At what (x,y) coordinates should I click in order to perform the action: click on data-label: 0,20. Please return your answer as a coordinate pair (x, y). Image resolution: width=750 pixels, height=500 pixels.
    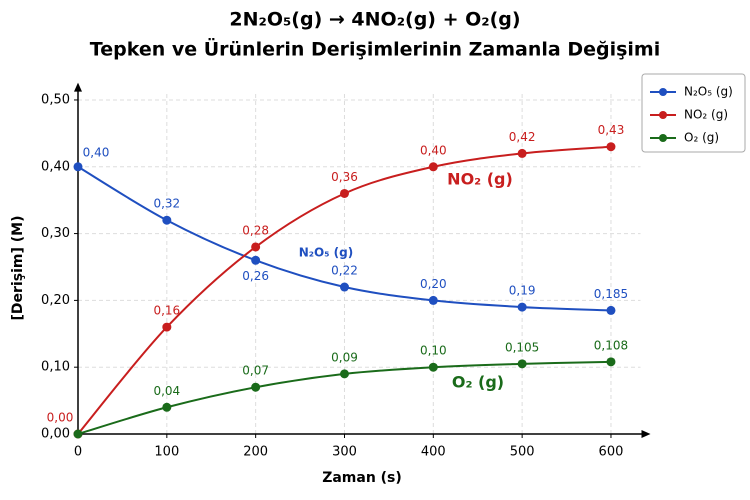
    Looking at the image, I should click on (433, 284).